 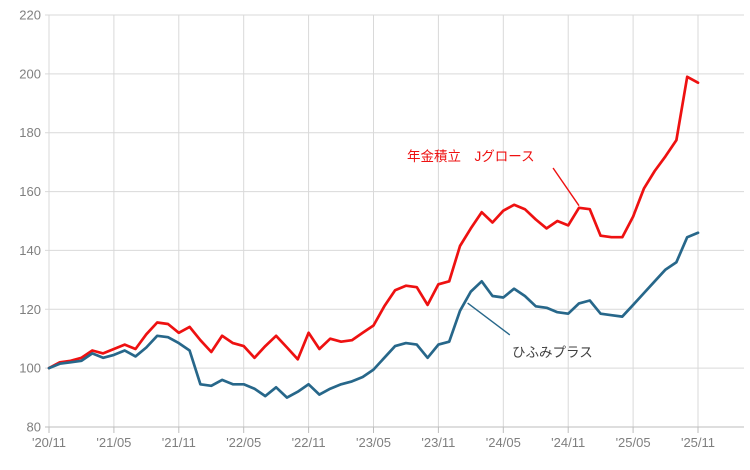 What do you see at coordinates (30, 309) in the screenshot?
I see `y-tick-label: 120` at bounding box center [30, 309].